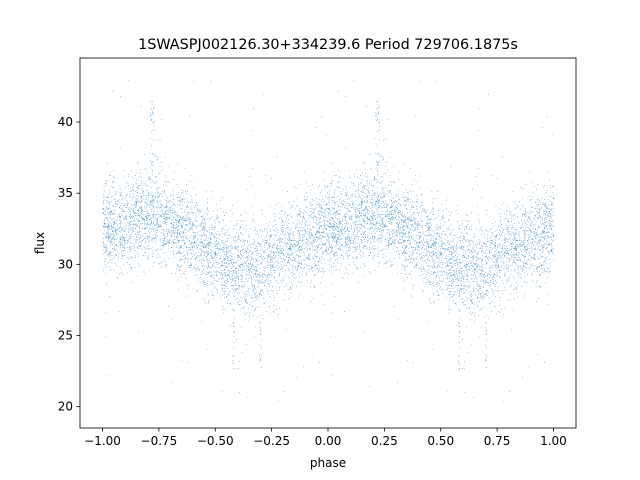 Image resolution: width=640 pixels, height=480 pixels. Describe the element at coordinates (215, 441) in the screenshot. I see `x-tick-label: −0.50` at that location.